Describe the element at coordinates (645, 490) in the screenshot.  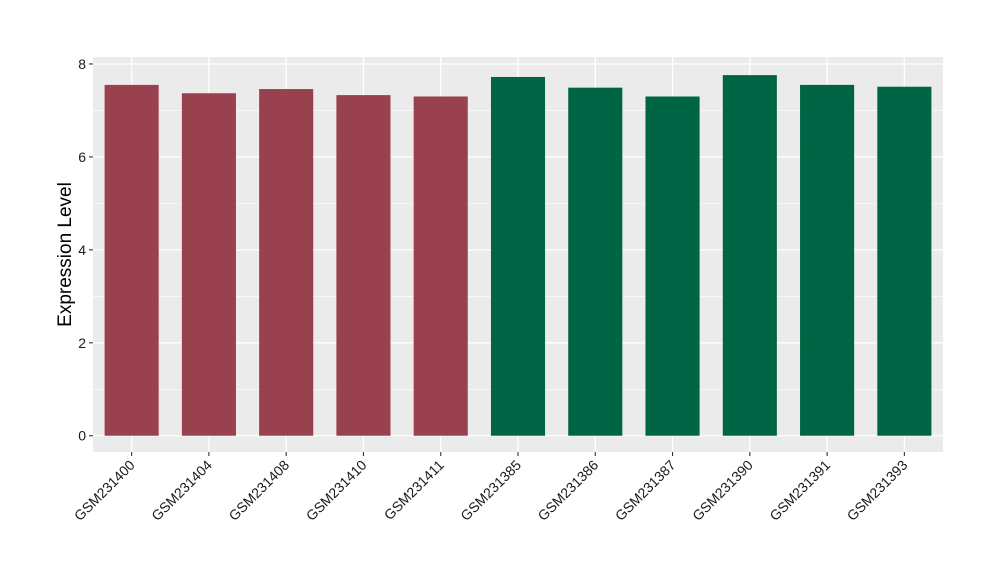
I see `x-tick-label: GSM231387` at that location.